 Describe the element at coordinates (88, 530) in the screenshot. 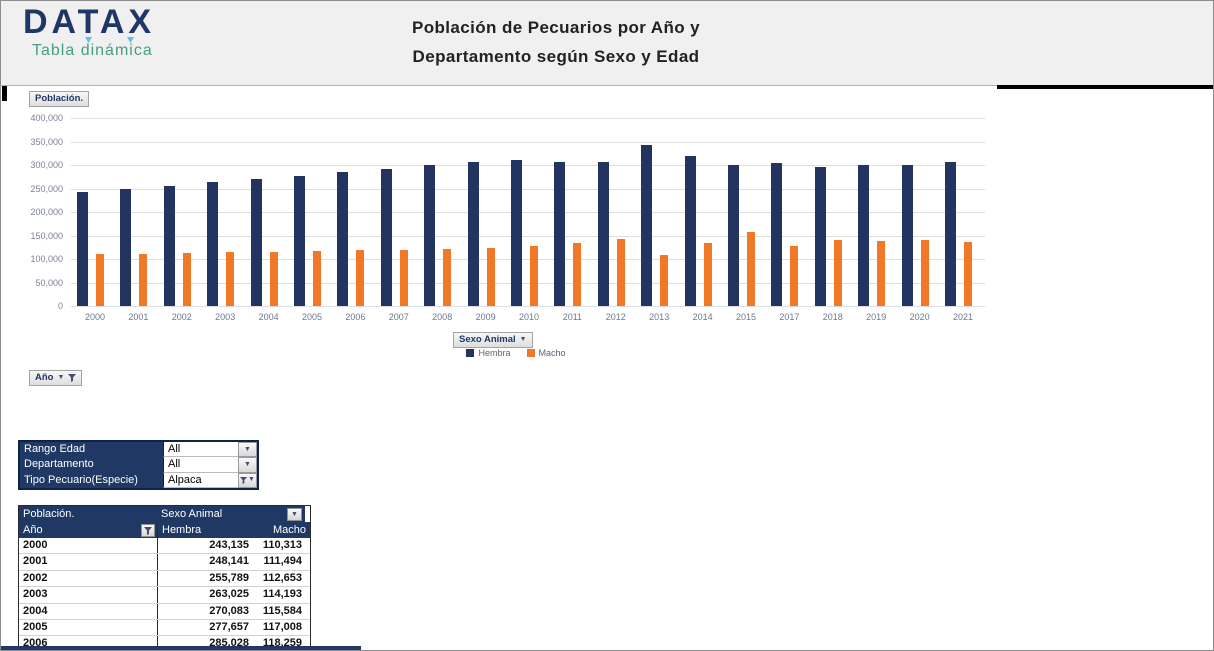

I see `pivot-row-field-cell: Año` at that location.